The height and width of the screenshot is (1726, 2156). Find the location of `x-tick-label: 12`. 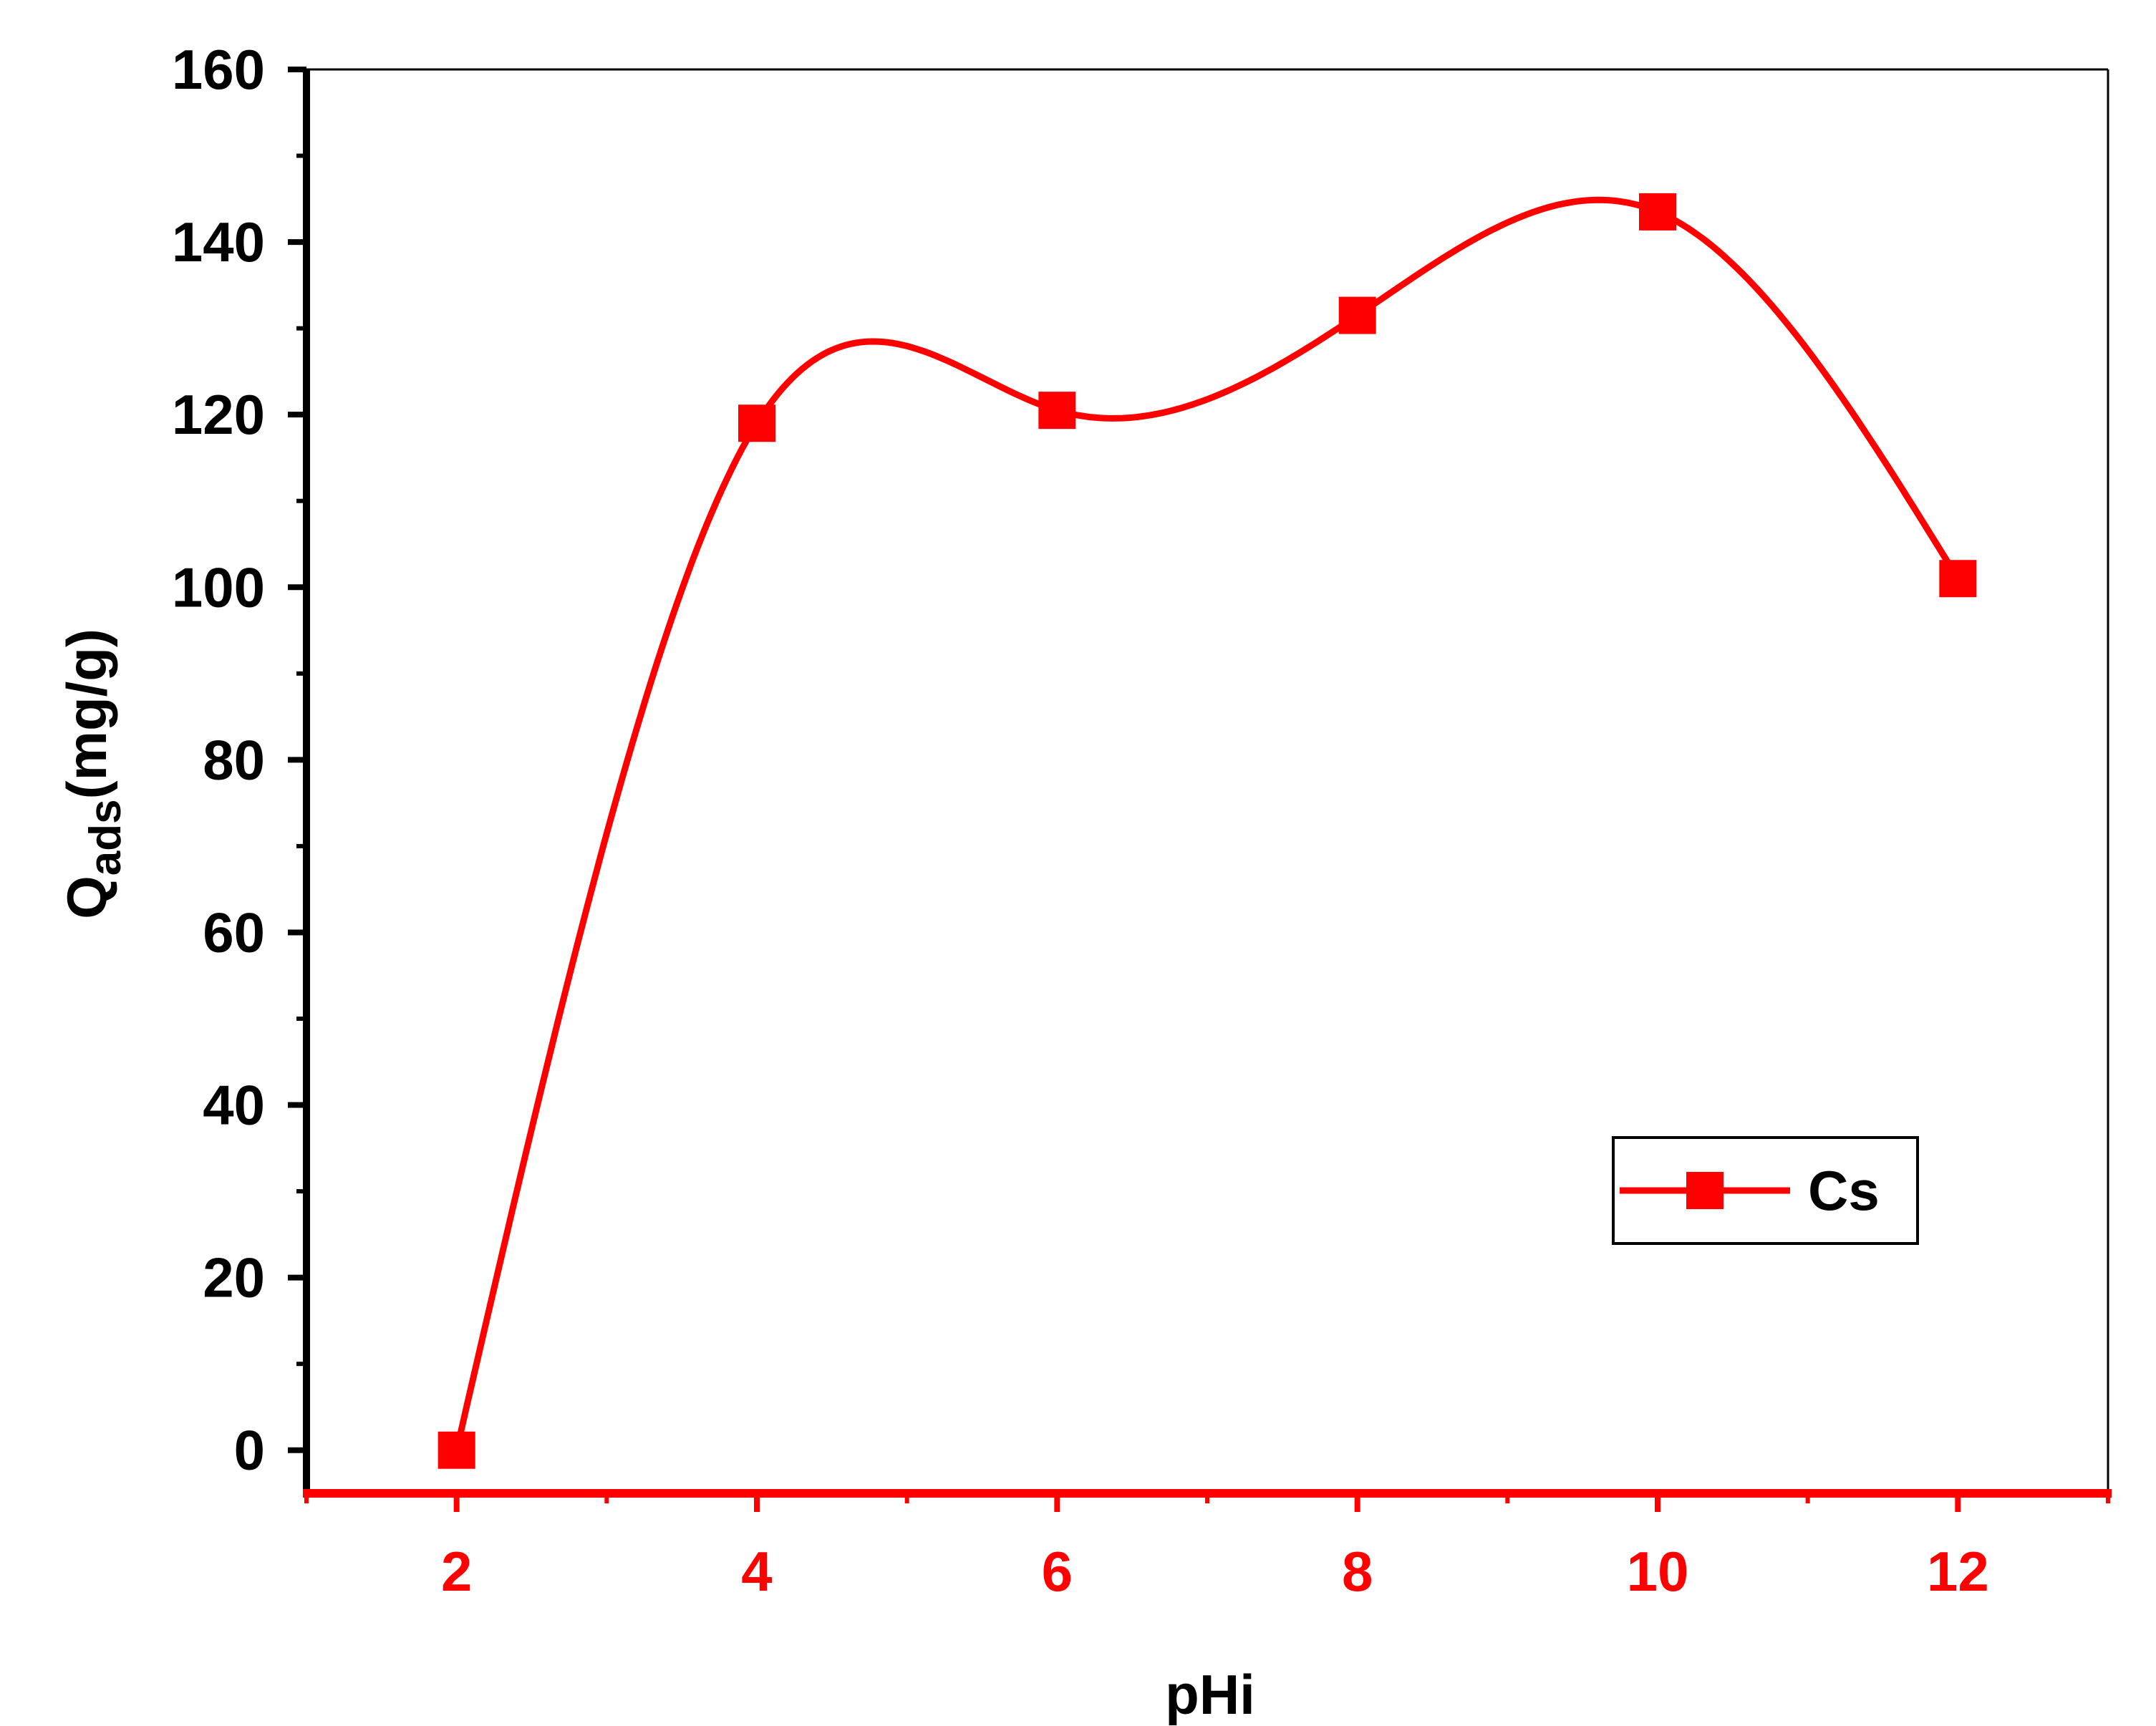

x-tick-label: 12 is located at coordinates (1958, 1571).